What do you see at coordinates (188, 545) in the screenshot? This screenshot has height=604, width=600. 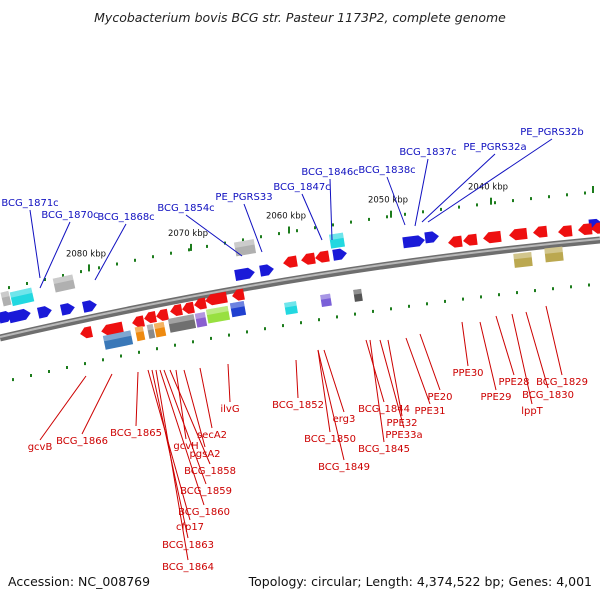 I see `label-bcg-1863: BCG_1863` at bounding box center [188, 545].